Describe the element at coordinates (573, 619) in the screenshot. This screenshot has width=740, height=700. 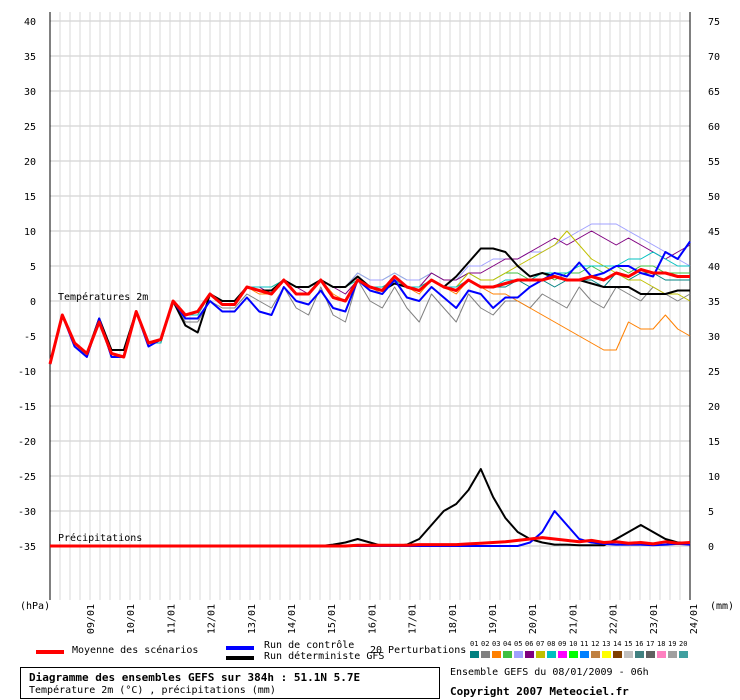
I see `x-tick-label: 21/01` at that location.